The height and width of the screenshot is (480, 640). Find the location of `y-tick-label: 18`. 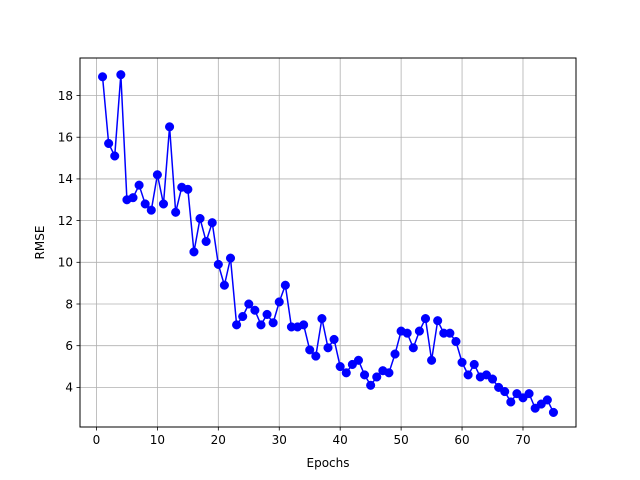

y-tick-label: 18 is located at coordinates (65, 96).